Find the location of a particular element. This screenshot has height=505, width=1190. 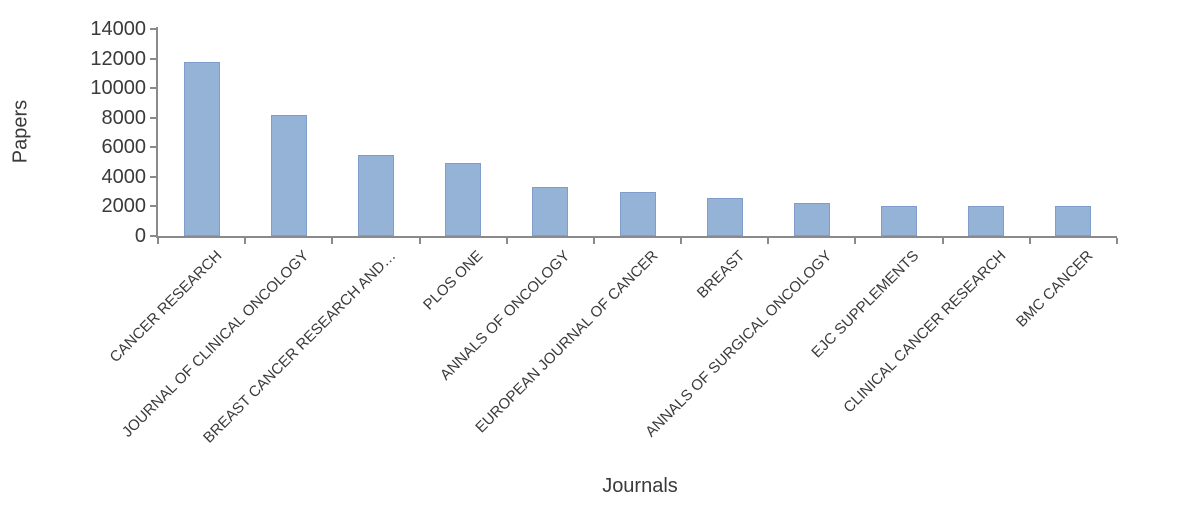

y-tick-label: 0 is located at coordinates (140, 236).